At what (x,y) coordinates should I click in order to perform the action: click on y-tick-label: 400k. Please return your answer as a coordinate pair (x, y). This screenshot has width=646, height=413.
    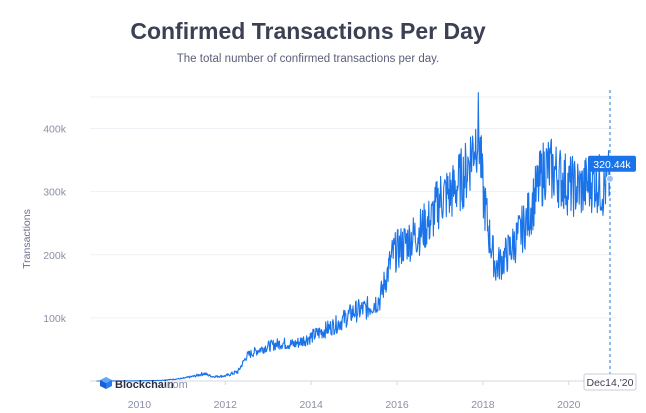
    Looking at the image, I should click on (55, 130).